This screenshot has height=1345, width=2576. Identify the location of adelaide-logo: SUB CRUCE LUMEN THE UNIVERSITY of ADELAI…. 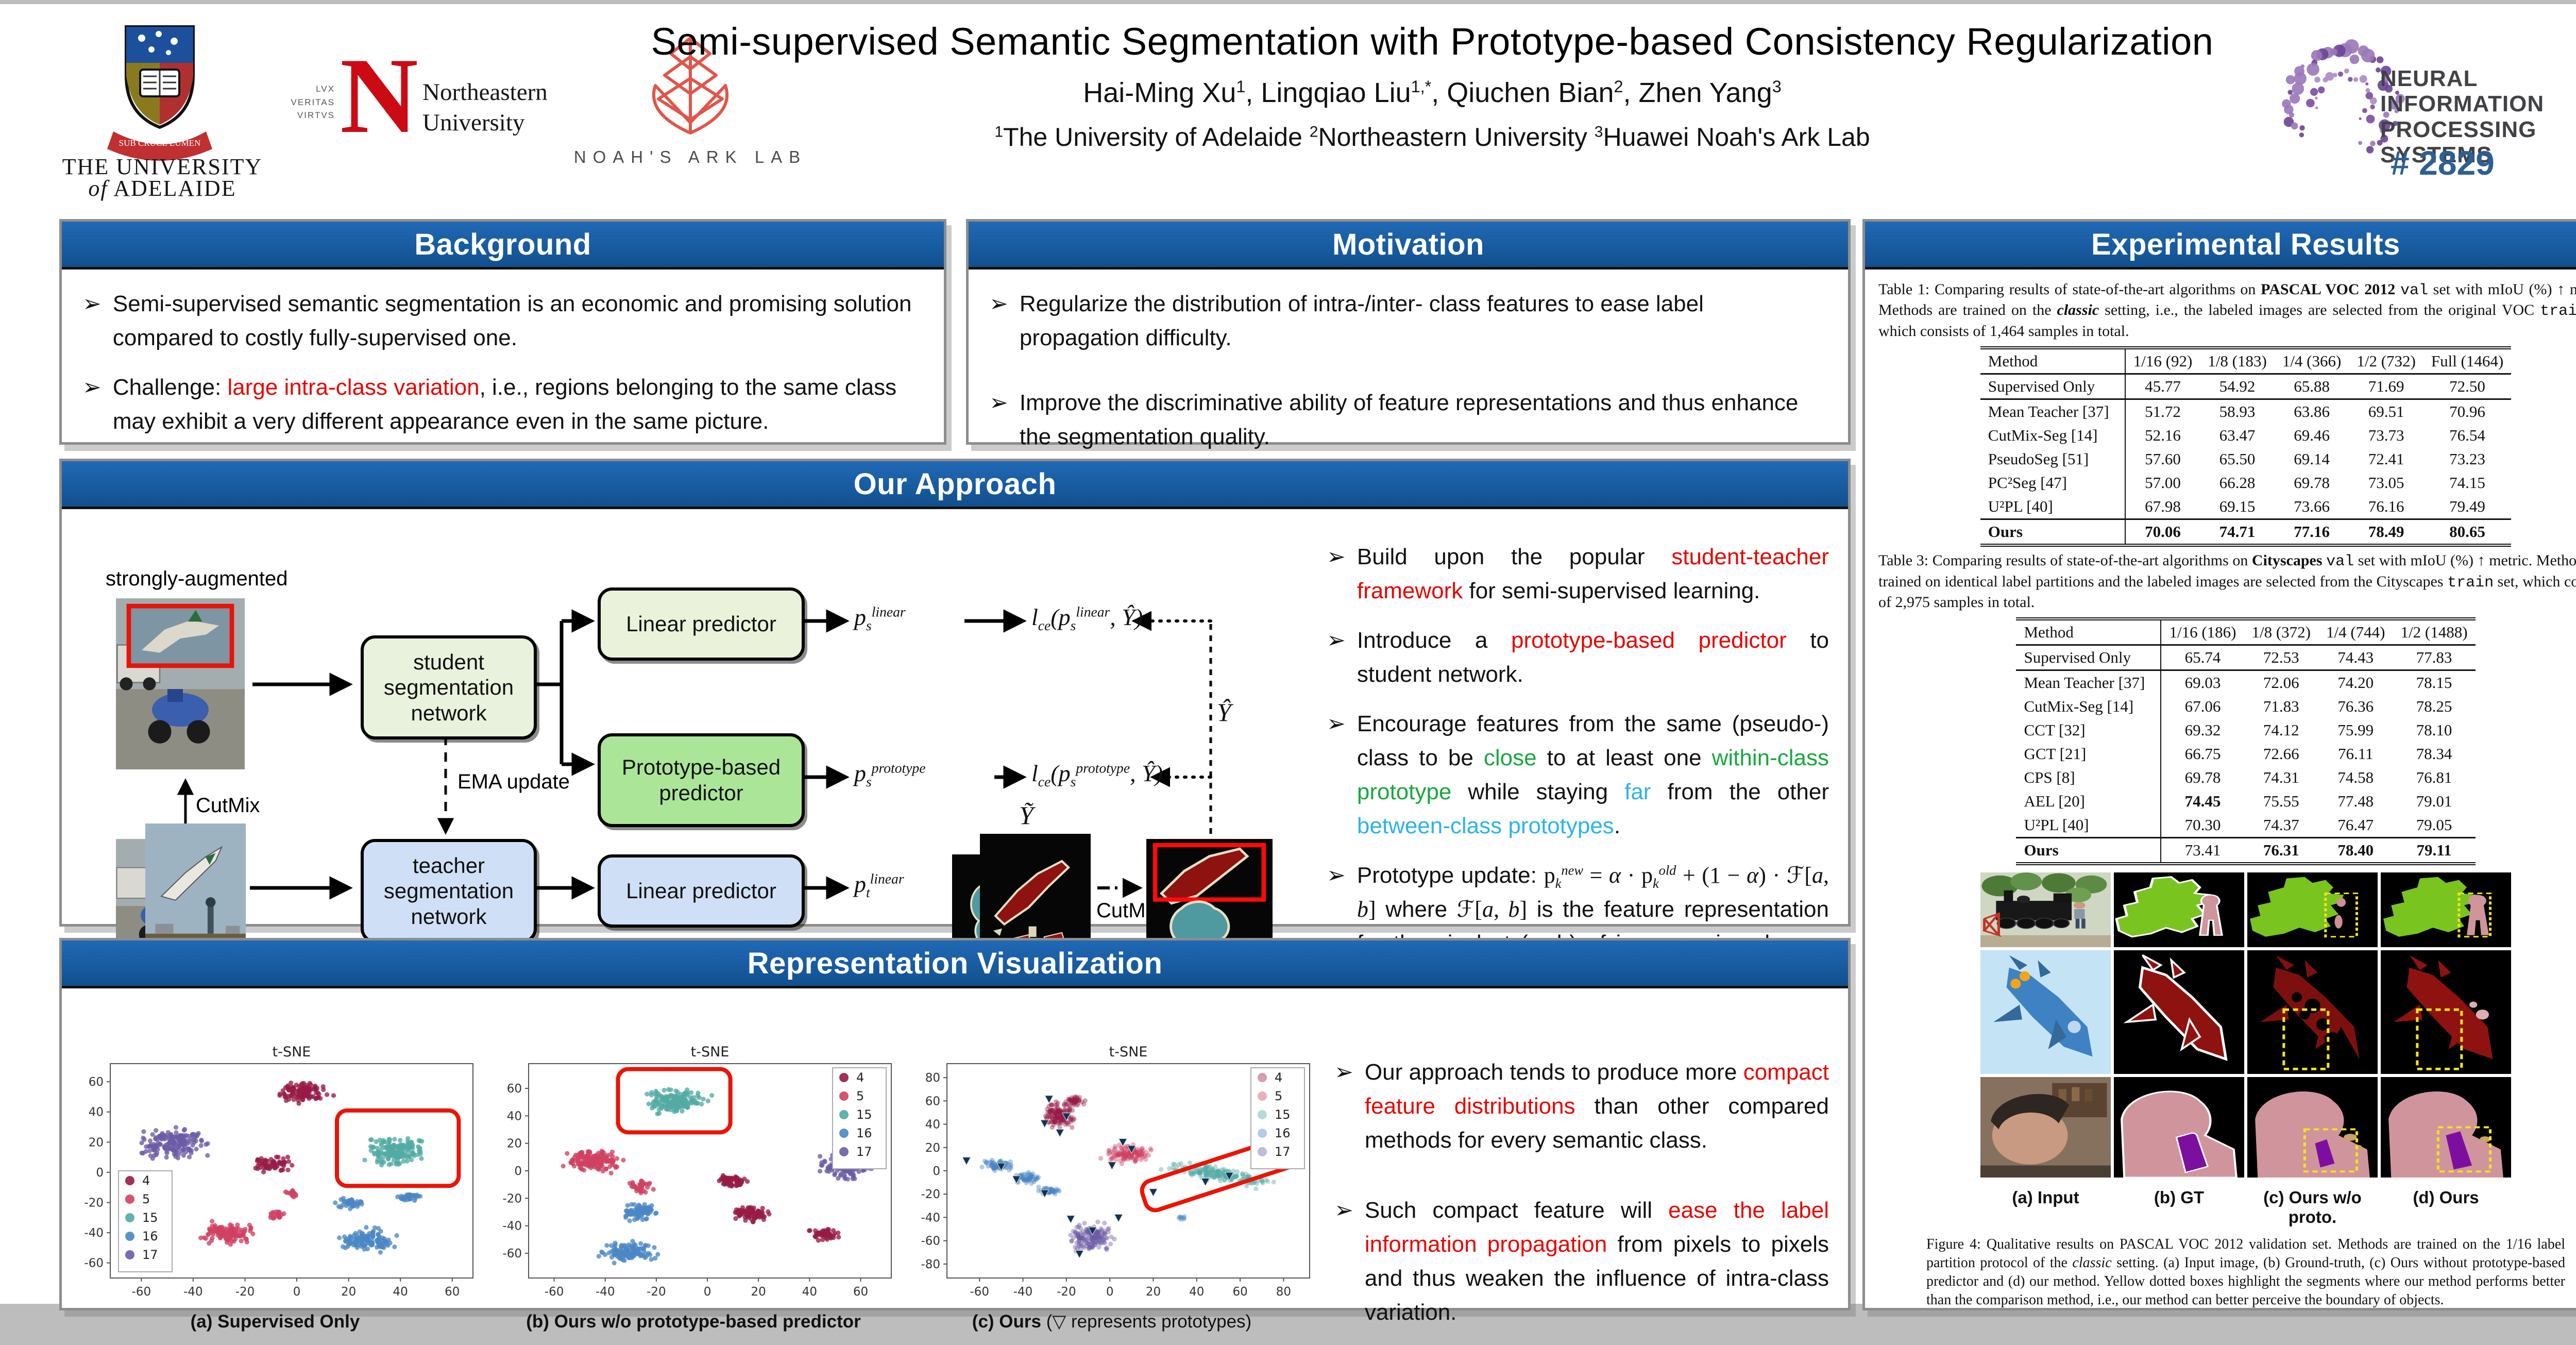
(162, 111).